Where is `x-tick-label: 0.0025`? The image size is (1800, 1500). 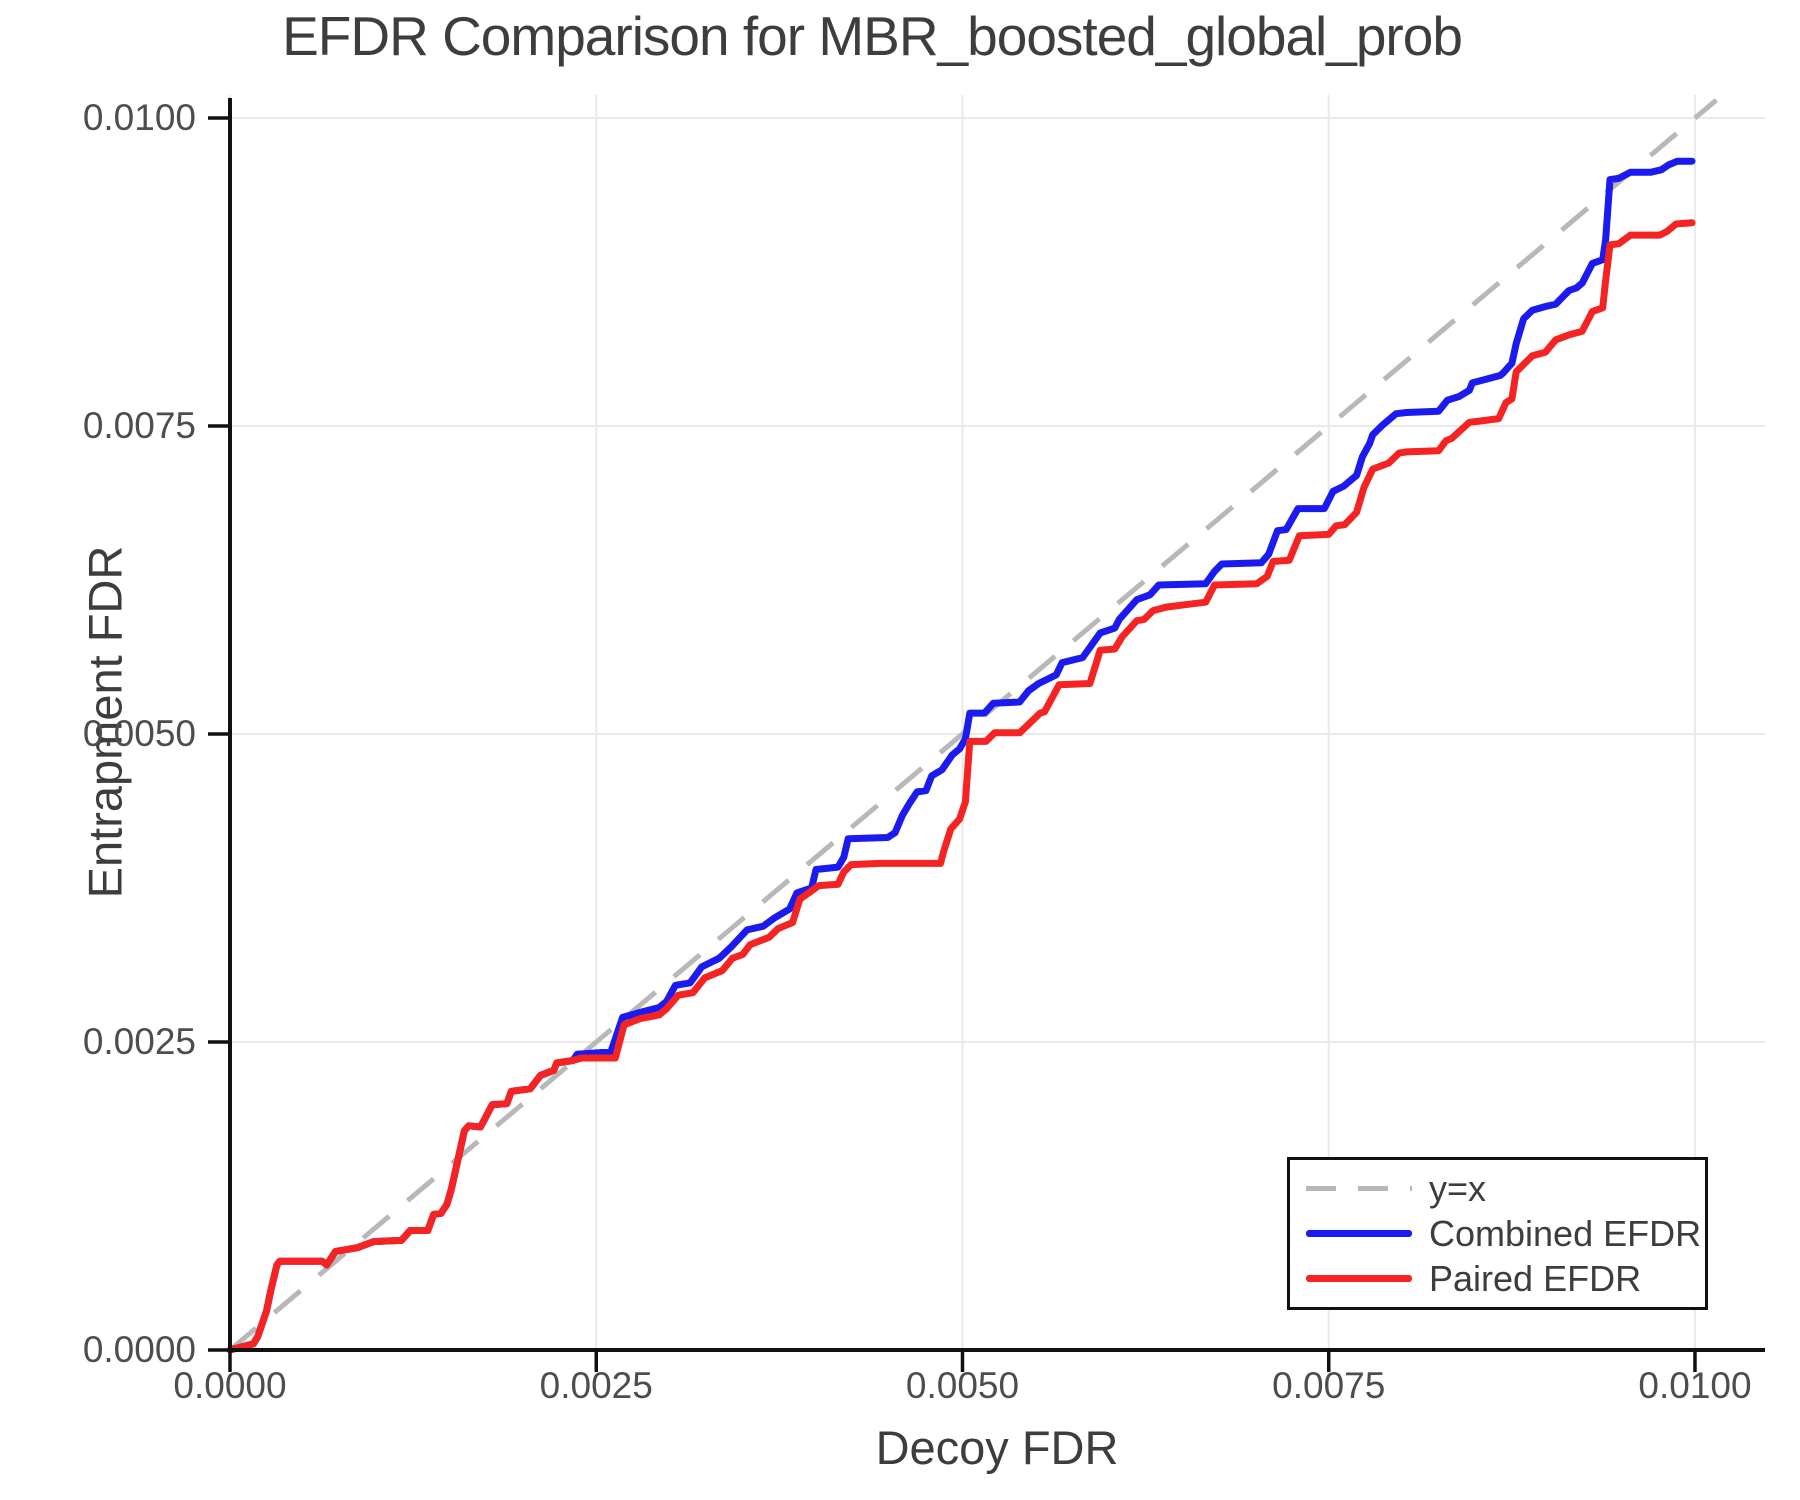 x-tick-label: 0.0025 is located at coordinates (596, 1385).